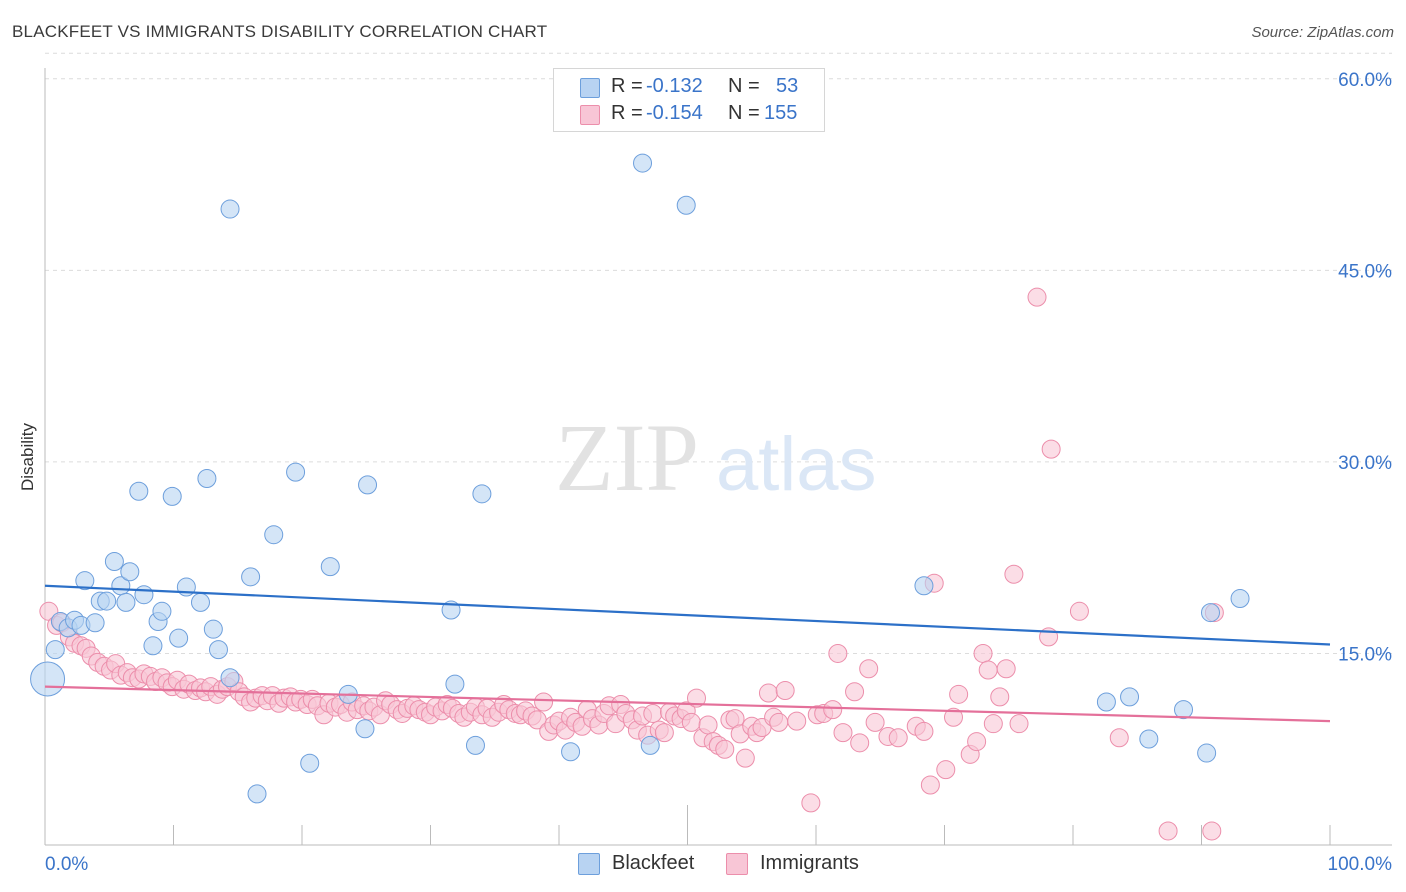  What do you see at coordinates (1322, 32) in the screenshot?
I see `source-credit: Source: ZipAtlas.com` at bounding box center [1322, 32].